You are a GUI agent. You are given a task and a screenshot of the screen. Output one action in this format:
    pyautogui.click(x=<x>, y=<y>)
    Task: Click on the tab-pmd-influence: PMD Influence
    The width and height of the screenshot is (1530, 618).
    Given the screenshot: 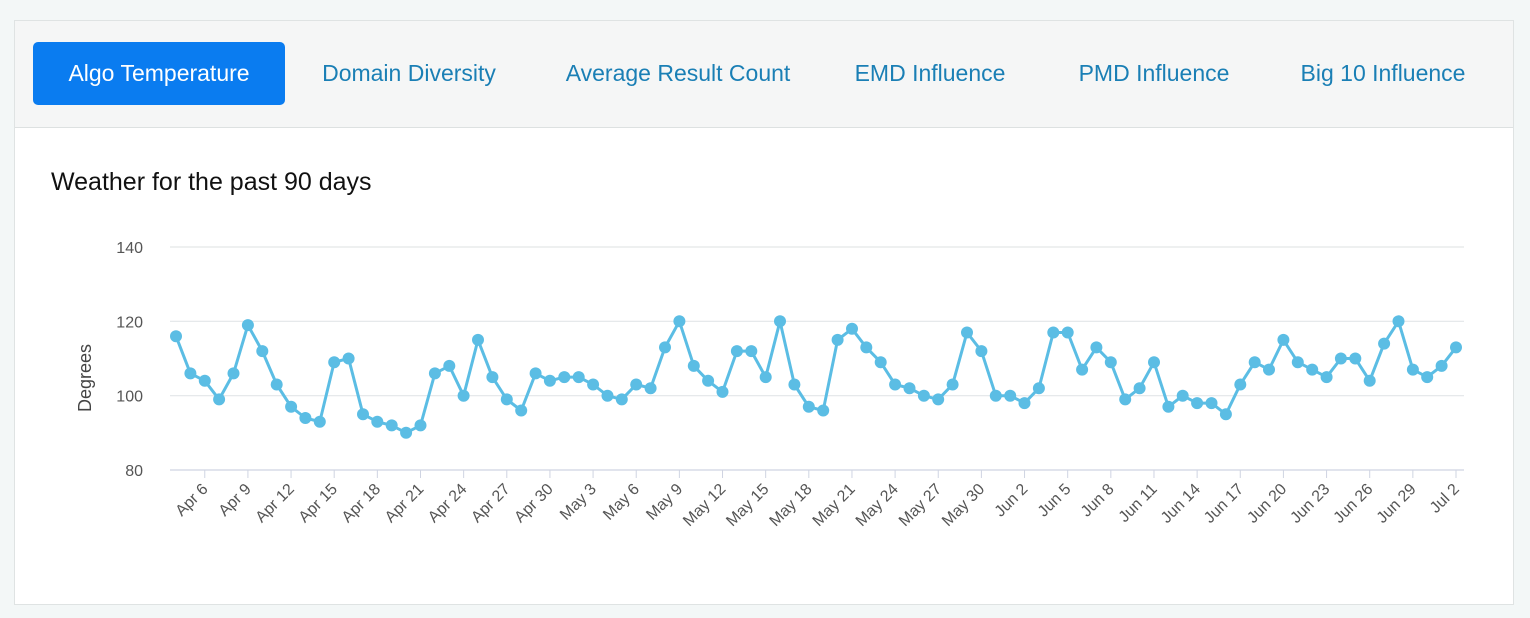 What is the action you would take?
    pyautogui.click(x=1154, y=73)
    